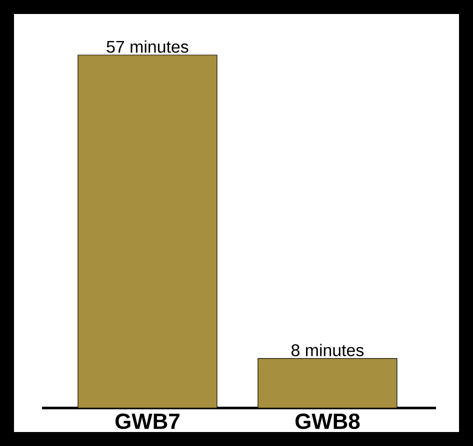 The image size is (473, 446). What do you see at coordinates (147, 46) in the screenshot?
I see `data-label: 57 minutes` at bounding box center [147, 46].